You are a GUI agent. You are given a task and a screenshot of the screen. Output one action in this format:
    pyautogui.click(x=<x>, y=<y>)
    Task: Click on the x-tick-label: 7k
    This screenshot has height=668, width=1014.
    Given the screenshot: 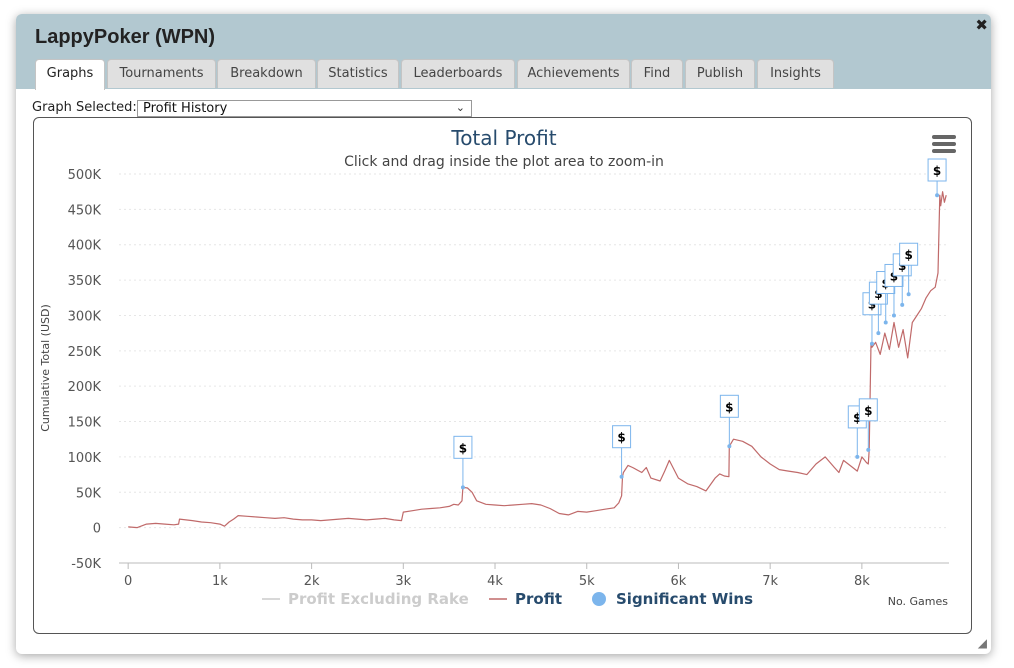 What is the action you would take?
    pyautogui.click(x=770, y=581)
    